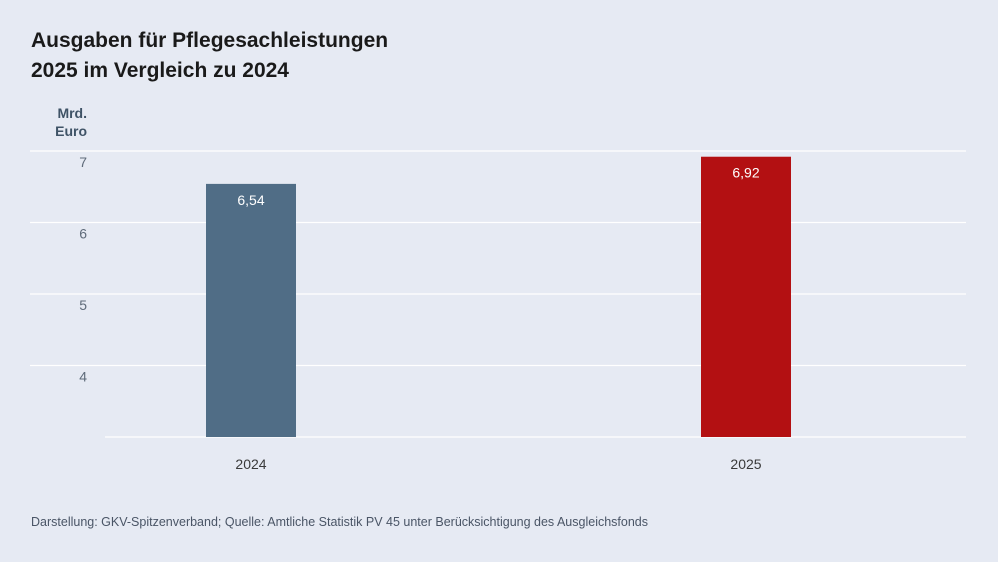  What do you see at coordinates (745, 173) in the screenshot?
I see `data-label-2025: 6,92` at bounding box center [745, 173].